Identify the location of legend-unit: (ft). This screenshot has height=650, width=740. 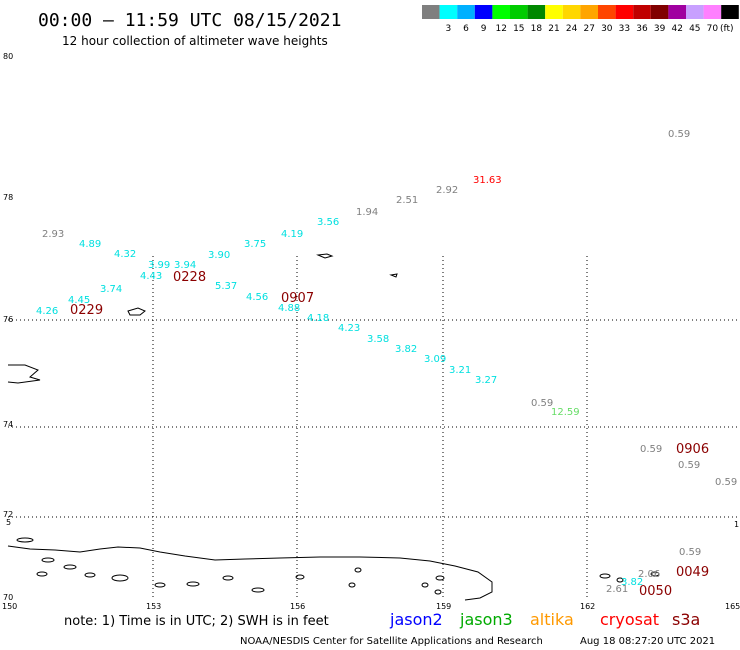
(727, 29).